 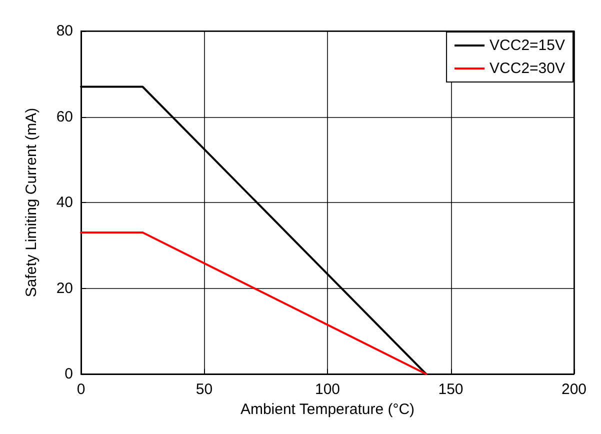 What do you see at coordinates (204, 389) in the screenshot?
I see `x-tick-label: 50` at bounding box center [204, 389].